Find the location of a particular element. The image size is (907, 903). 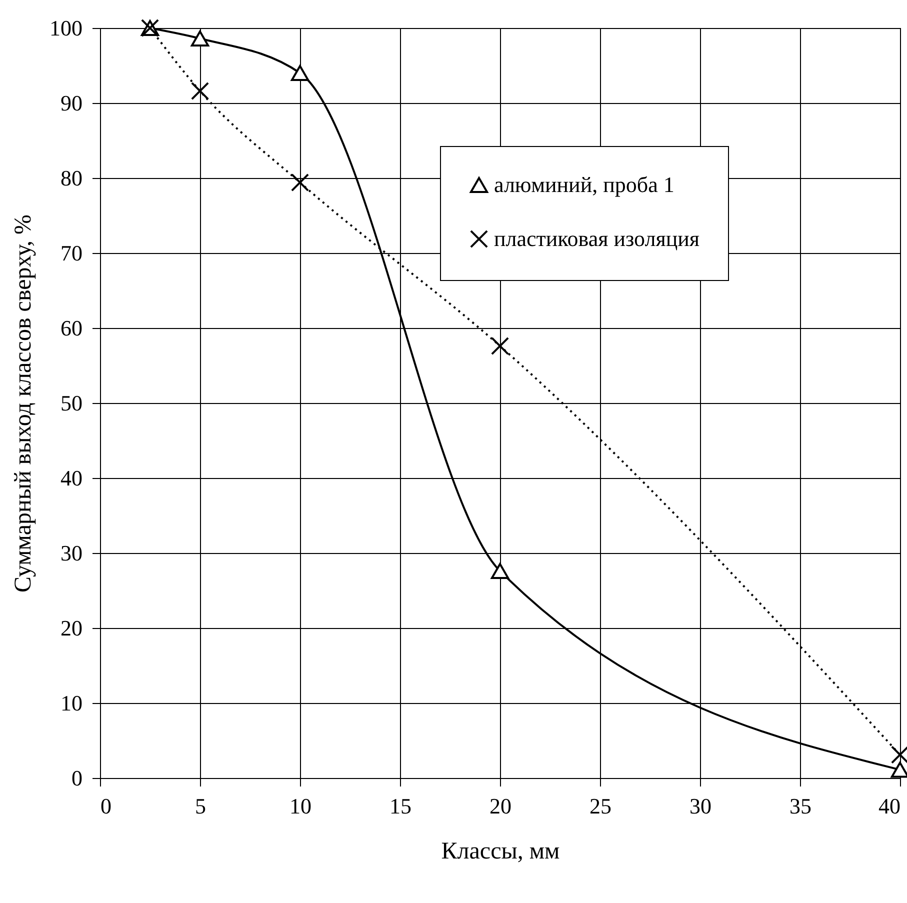

x-axis-title: Классы, мм is located at coordinates (500, 851).